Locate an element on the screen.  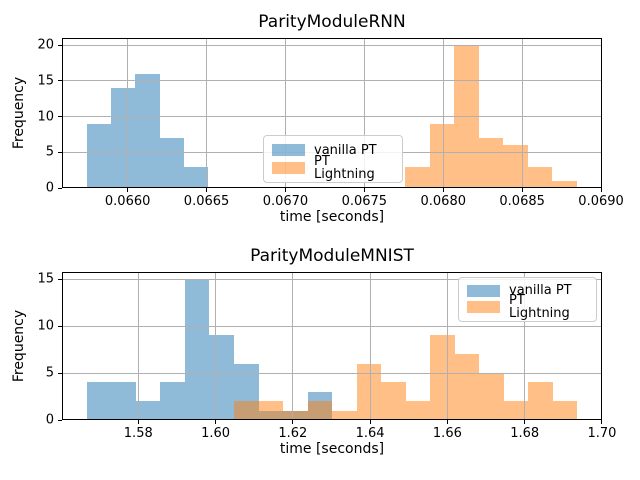
legend-rnn: vanilla PT PT Lightning is located at coordinates (333, 159).